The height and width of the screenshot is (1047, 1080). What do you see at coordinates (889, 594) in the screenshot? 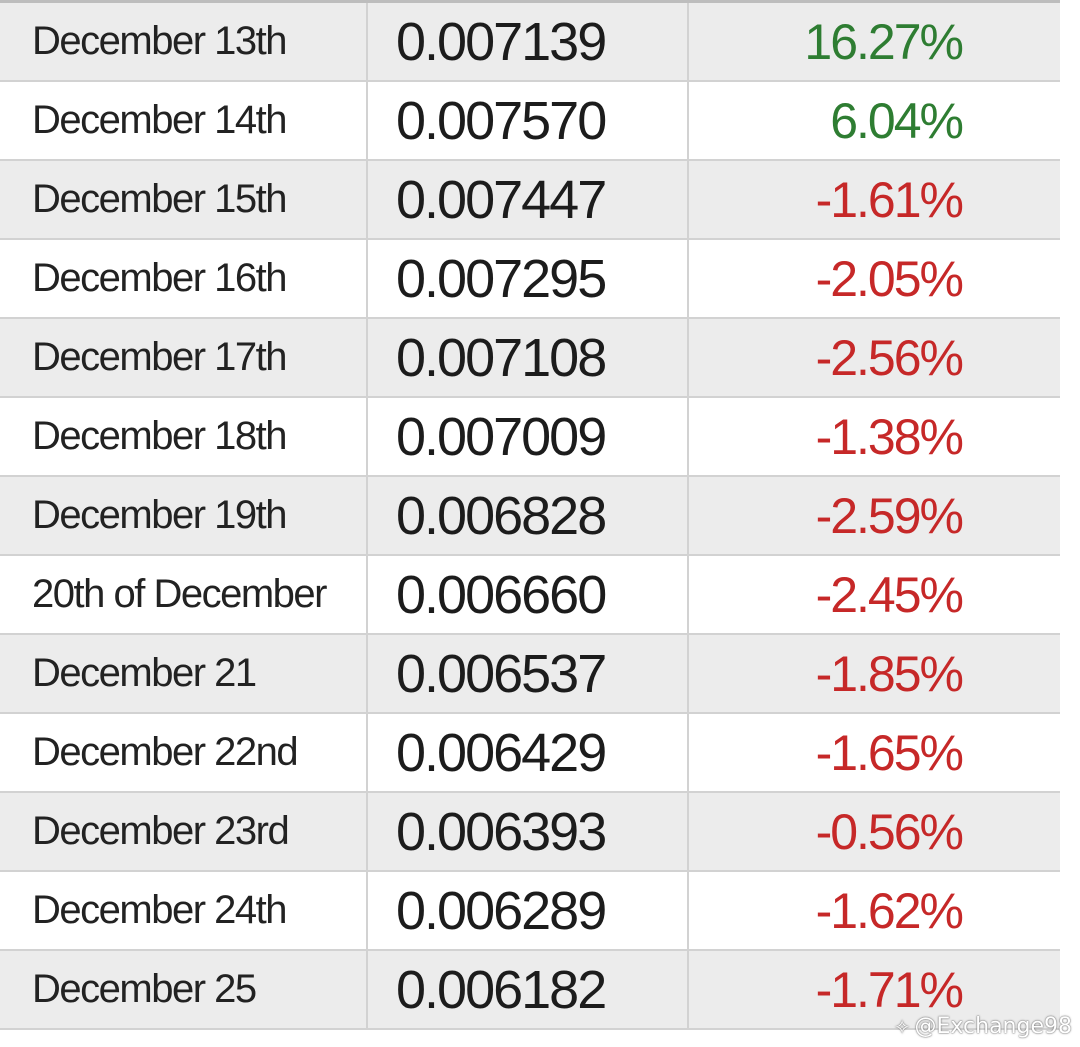
I see `change-cell: -2.45%` at bounding box center [889, 594].